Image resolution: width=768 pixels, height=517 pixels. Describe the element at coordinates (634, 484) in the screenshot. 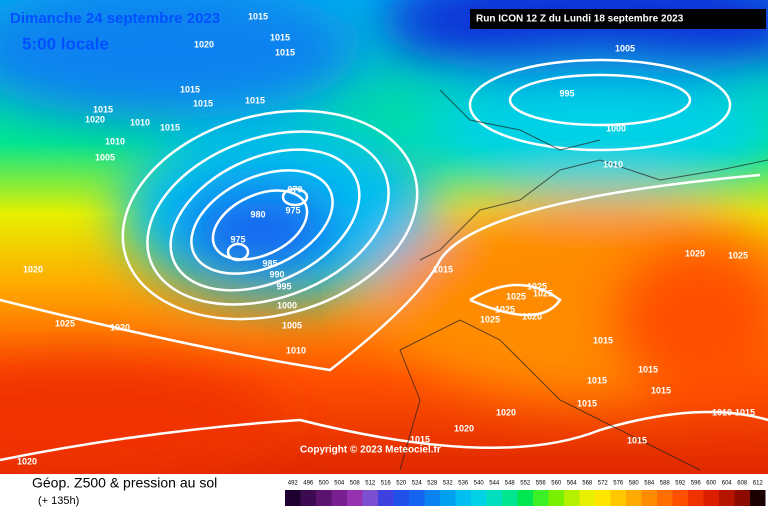

I see `legend-label: 580` at that location.